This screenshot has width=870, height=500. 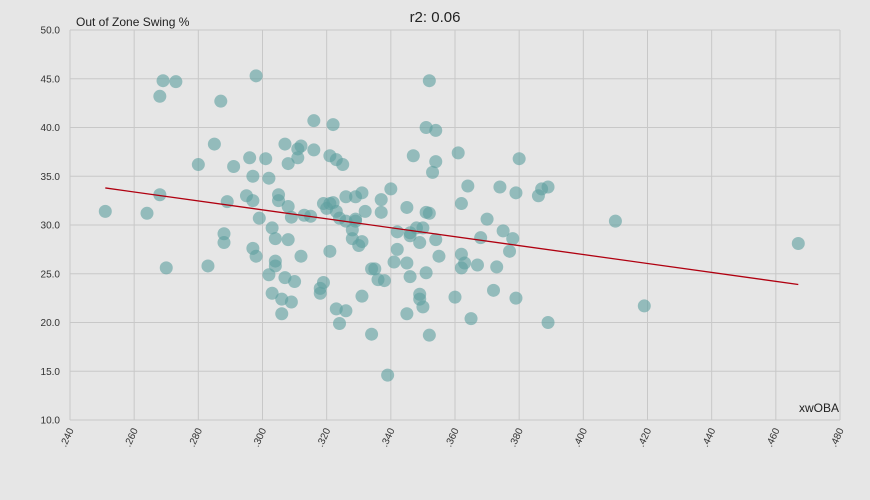 What do you see at coordinates (581, 437) in the screenshot?
I see `x-tick-label: .400` at bounding box center [581, 437].